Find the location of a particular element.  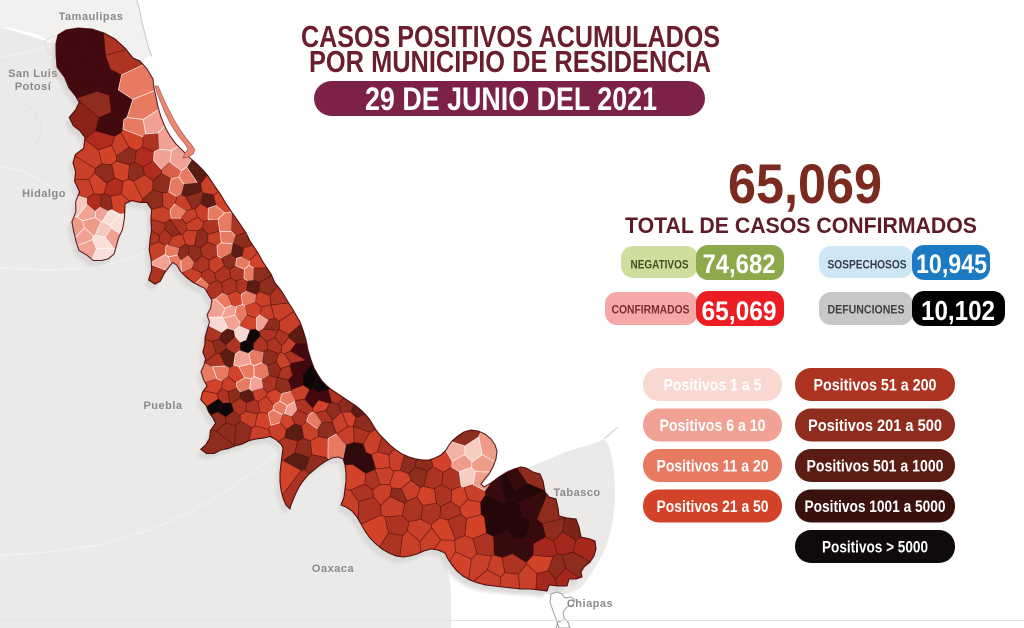

svg-text: Positivos > 5000 is located at coordinates (875, 548).